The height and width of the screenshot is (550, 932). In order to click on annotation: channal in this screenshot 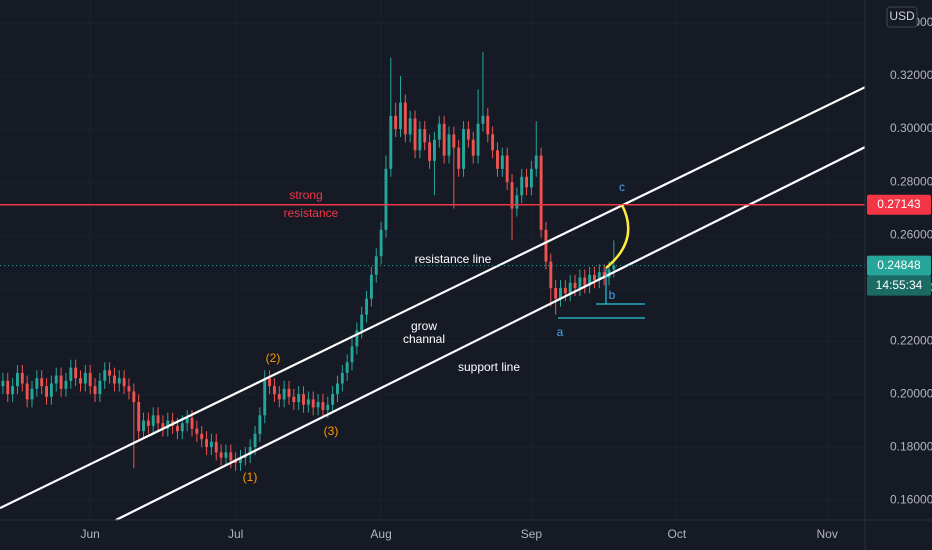, I will do `click(424, 339)`.